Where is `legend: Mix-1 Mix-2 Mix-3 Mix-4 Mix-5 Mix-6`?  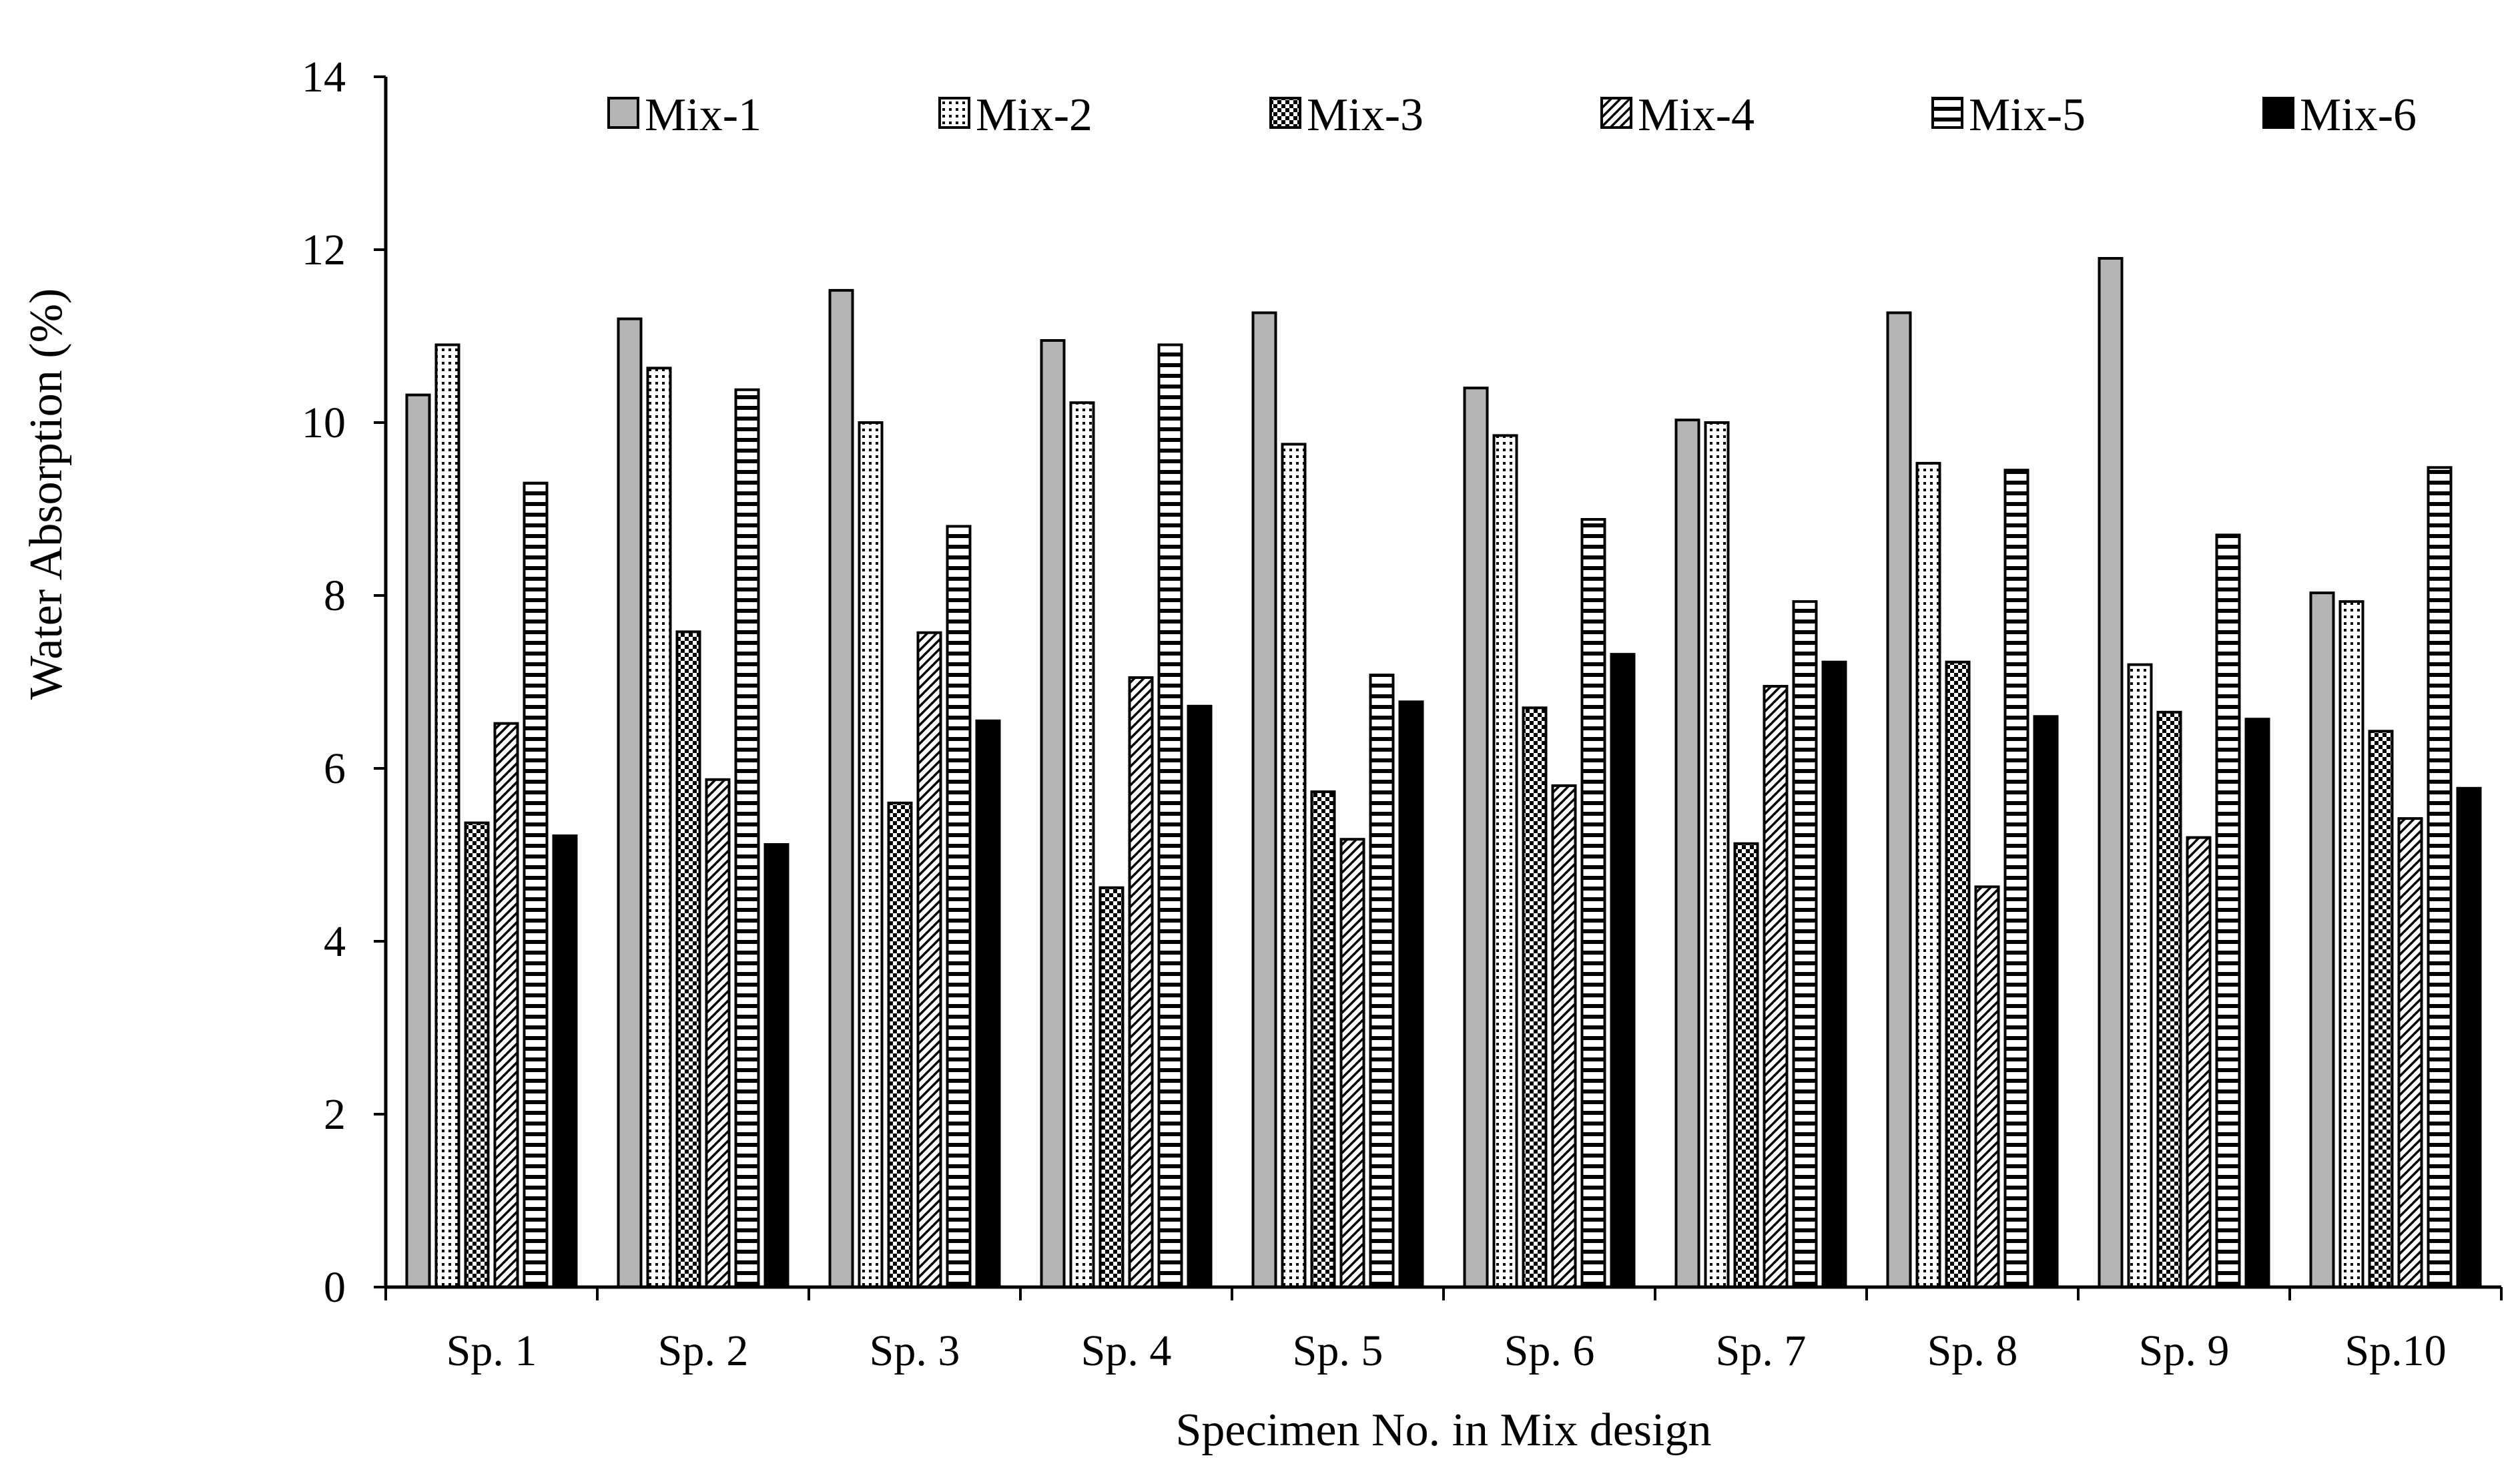 legend: Mix-1 Mix-2 Mix-3 Mix-4 Mix-5 Mix-6 is located at coordinates (1512, 115).